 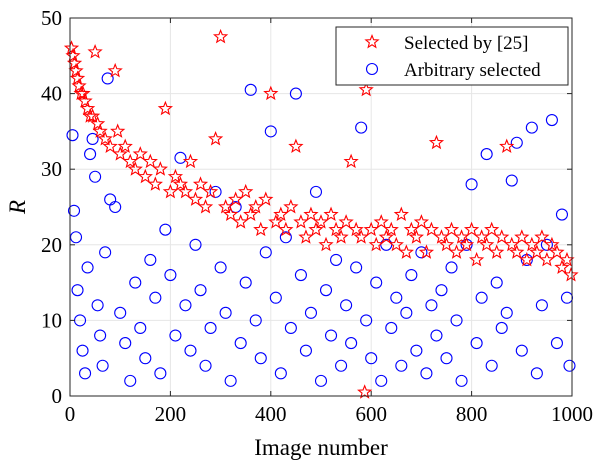 What do you see at coordinates (70, 414) in the screenshot?
I see `x-tick-label: 0` at bounding box center [70, 414].